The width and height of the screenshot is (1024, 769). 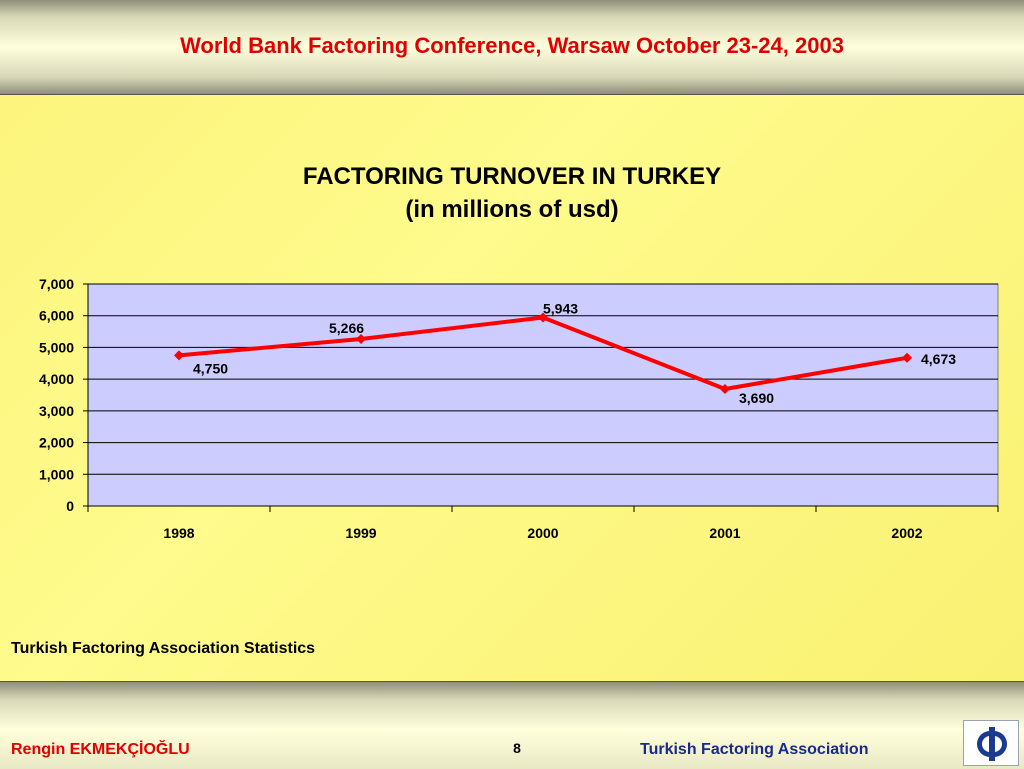 What do you see at coordinates (56, 347) in the screenshot?
I see `y-tick-label: 5,000` at bounding box center [56, 347].